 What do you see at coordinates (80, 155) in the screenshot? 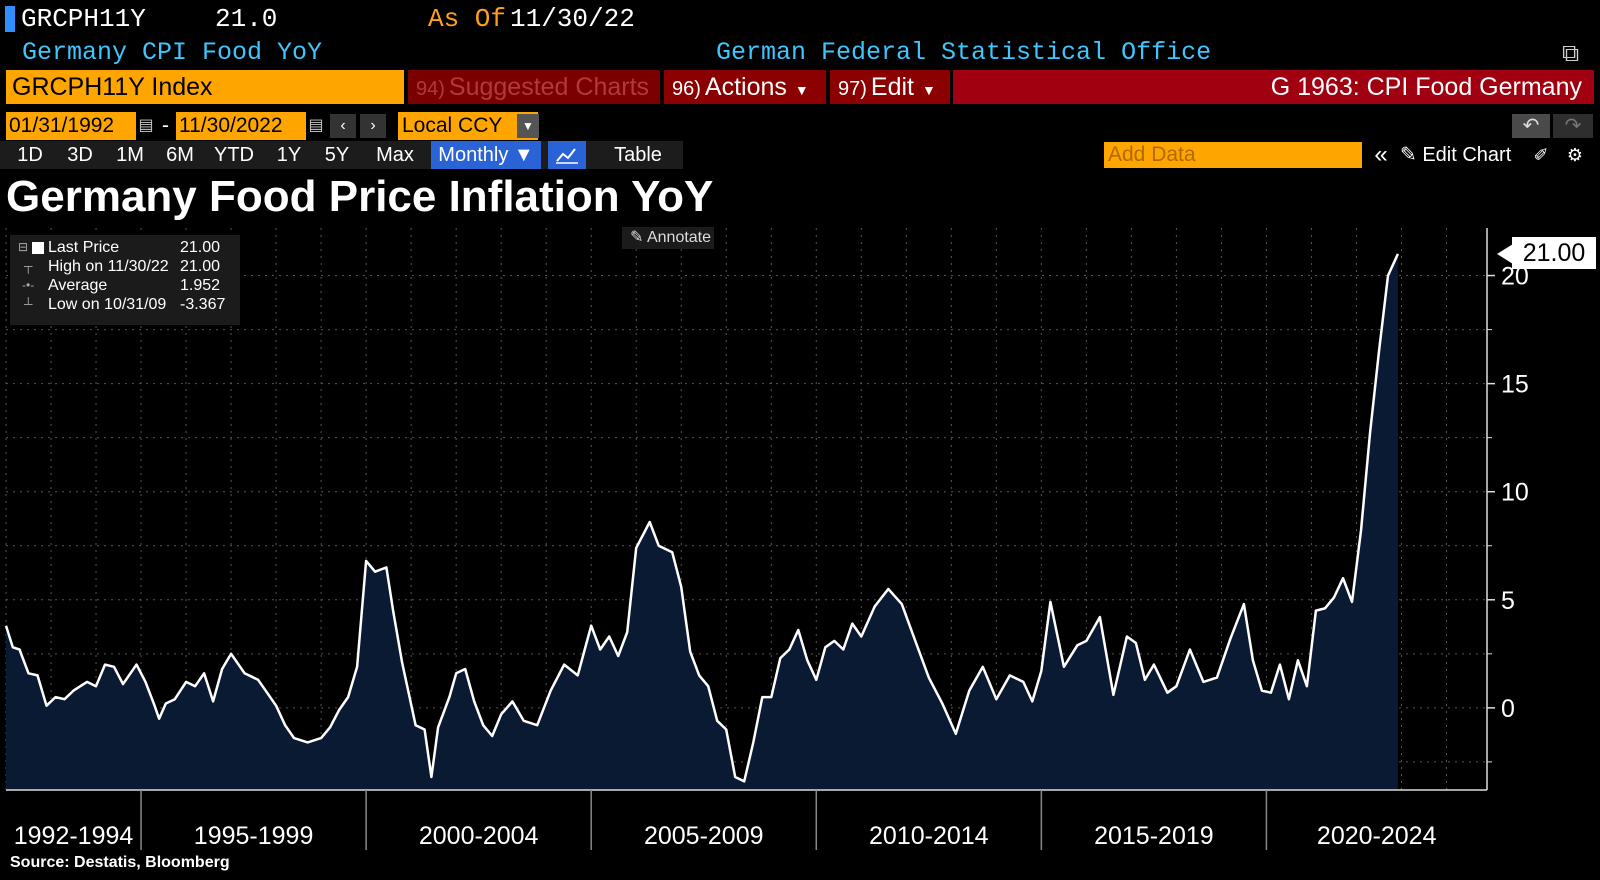
I see `timeframe-3d: 3D` at bounding box center [80, 155].